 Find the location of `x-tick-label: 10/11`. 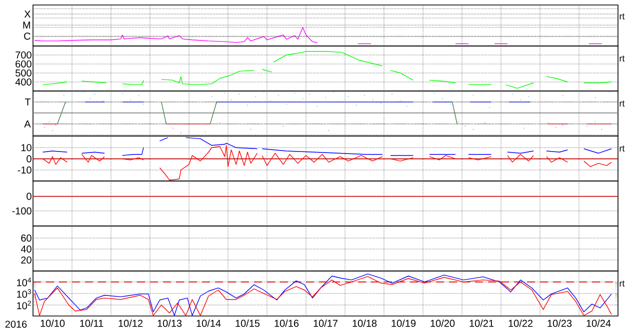

x-tick-label: 10/11 is located at coordinates (92, 323).